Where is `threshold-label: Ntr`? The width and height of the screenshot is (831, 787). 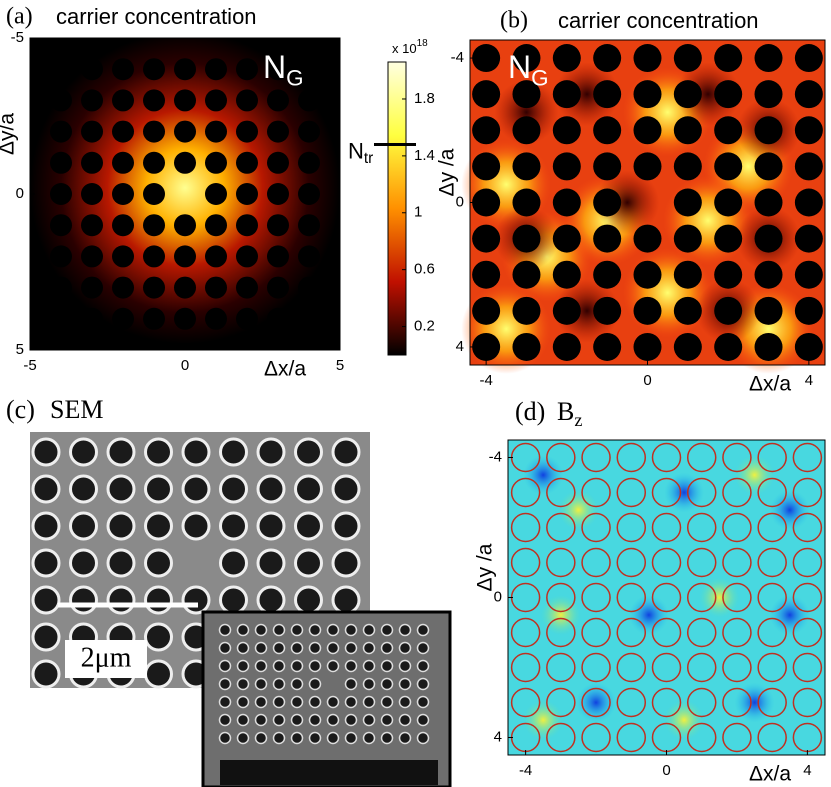
threshold-label: Ntr is located at coordinates (360, 152).